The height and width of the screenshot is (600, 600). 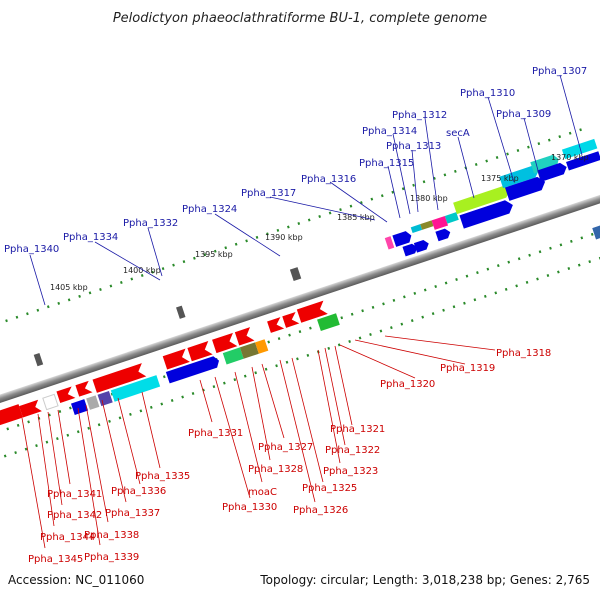 What do you see at coordinates (389, 131) in the screenshot?
I see `gene-label: Ppha_1314` at bounding box center [389, 131].